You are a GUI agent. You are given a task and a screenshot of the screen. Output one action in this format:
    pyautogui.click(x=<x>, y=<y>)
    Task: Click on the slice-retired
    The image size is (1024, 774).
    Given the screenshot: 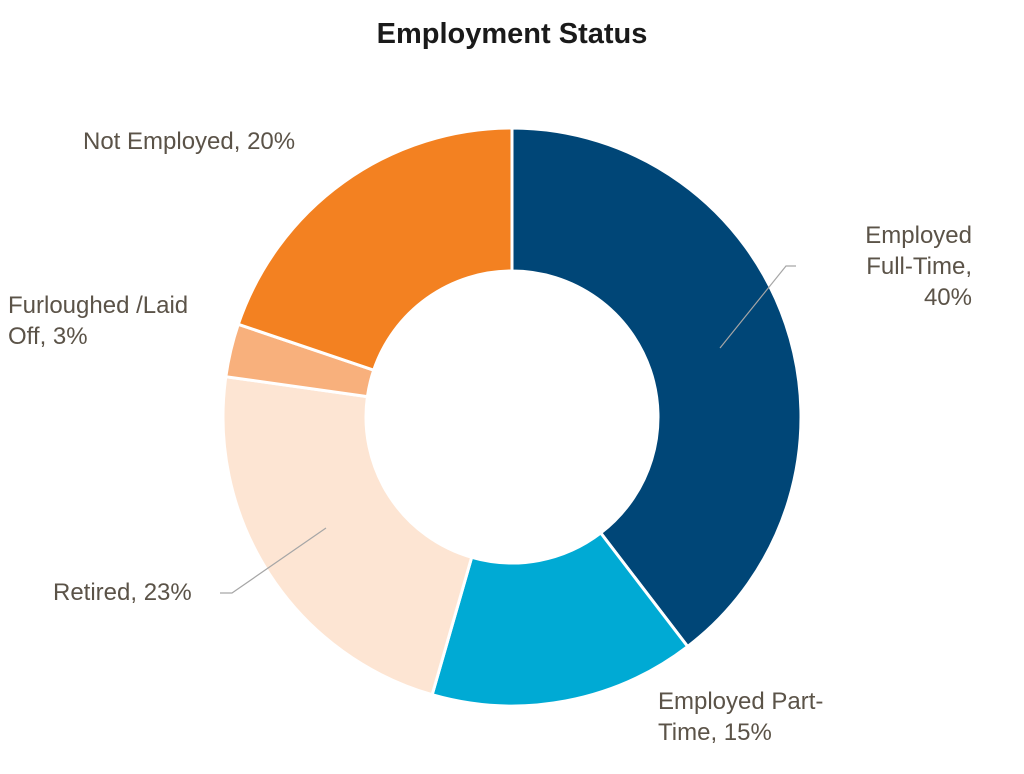 What is the action you would take?
    pyautogui.click(x=347, y=535)
    